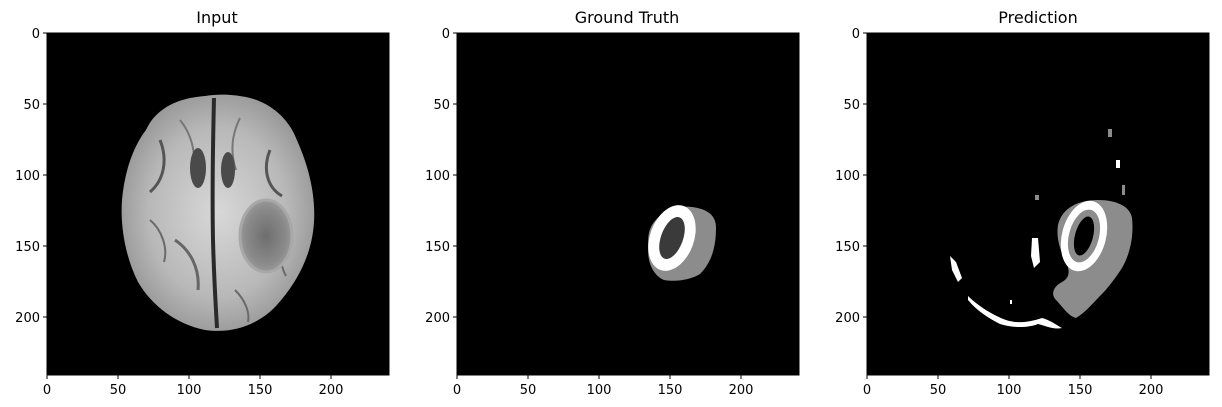  Describe the element at coordinates (1037, 17) in the screenshot. I see `panel-title-prediction: Prediction` at that location.